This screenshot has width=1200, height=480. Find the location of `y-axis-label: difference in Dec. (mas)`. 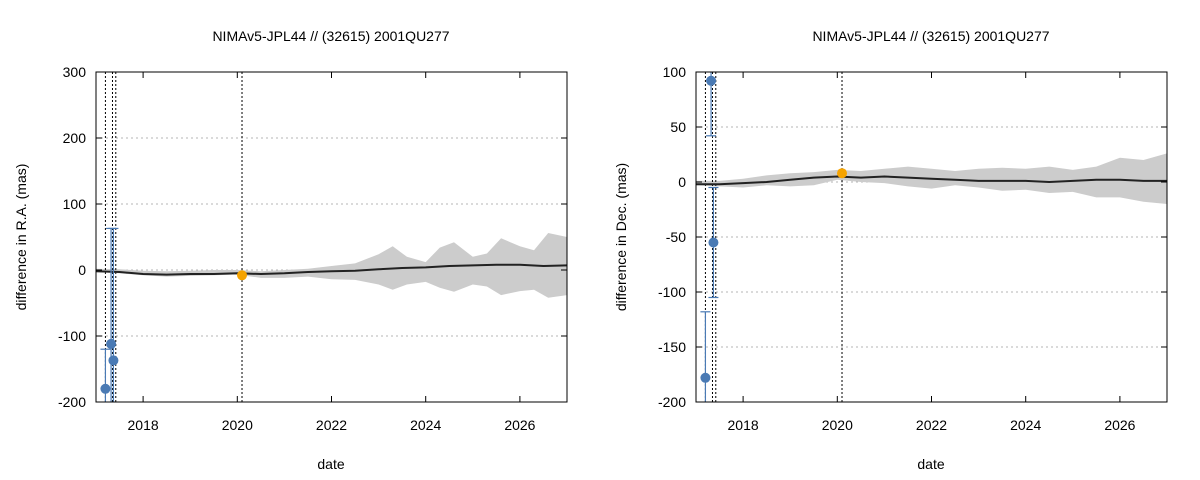

y-axis-label: difference in Dec. (mas) is located at coordinates (621, 237).